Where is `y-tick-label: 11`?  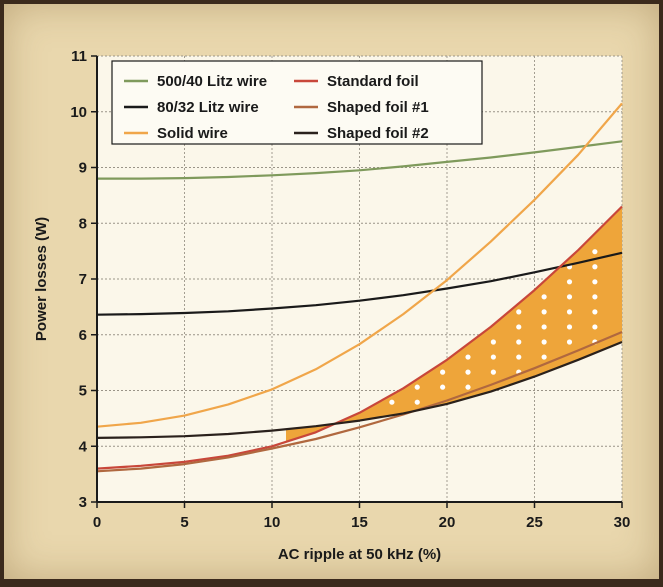
y-tick-label: 11 is located at coordinates (79, 56).